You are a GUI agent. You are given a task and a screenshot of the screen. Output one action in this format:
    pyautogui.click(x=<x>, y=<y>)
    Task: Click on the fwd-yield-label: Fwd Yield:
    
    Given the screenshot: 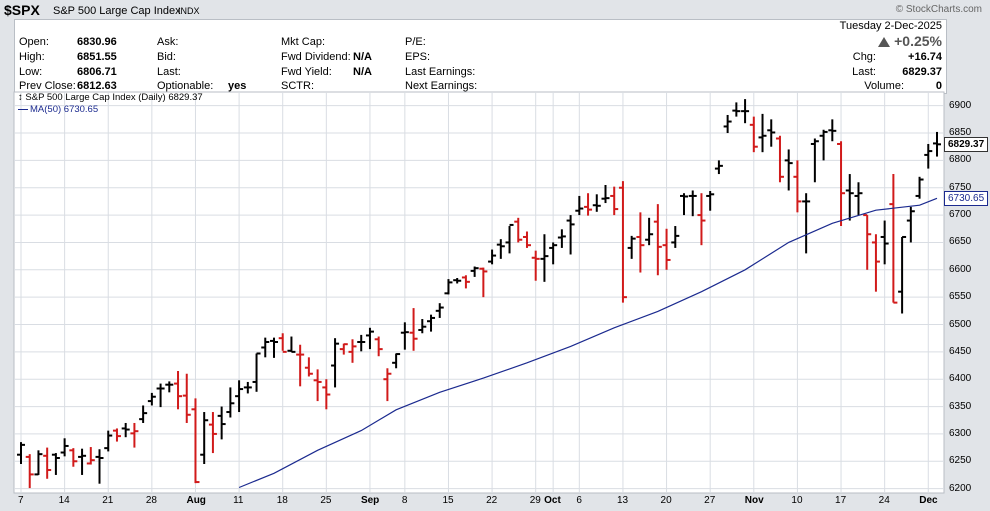 What is the action you would take?
    pyautogui.click(x=306, y=72)
    